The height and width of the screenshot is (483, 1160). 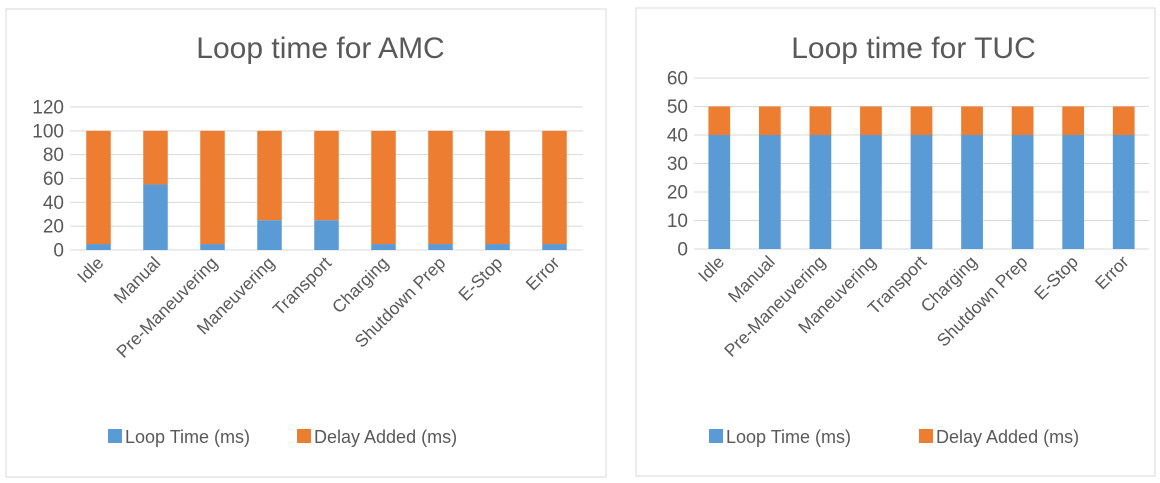 What do you see at coordinates (677, 221) in the screenshot?
I see `y-tick-label: 10` at bounding box center [677, 221].